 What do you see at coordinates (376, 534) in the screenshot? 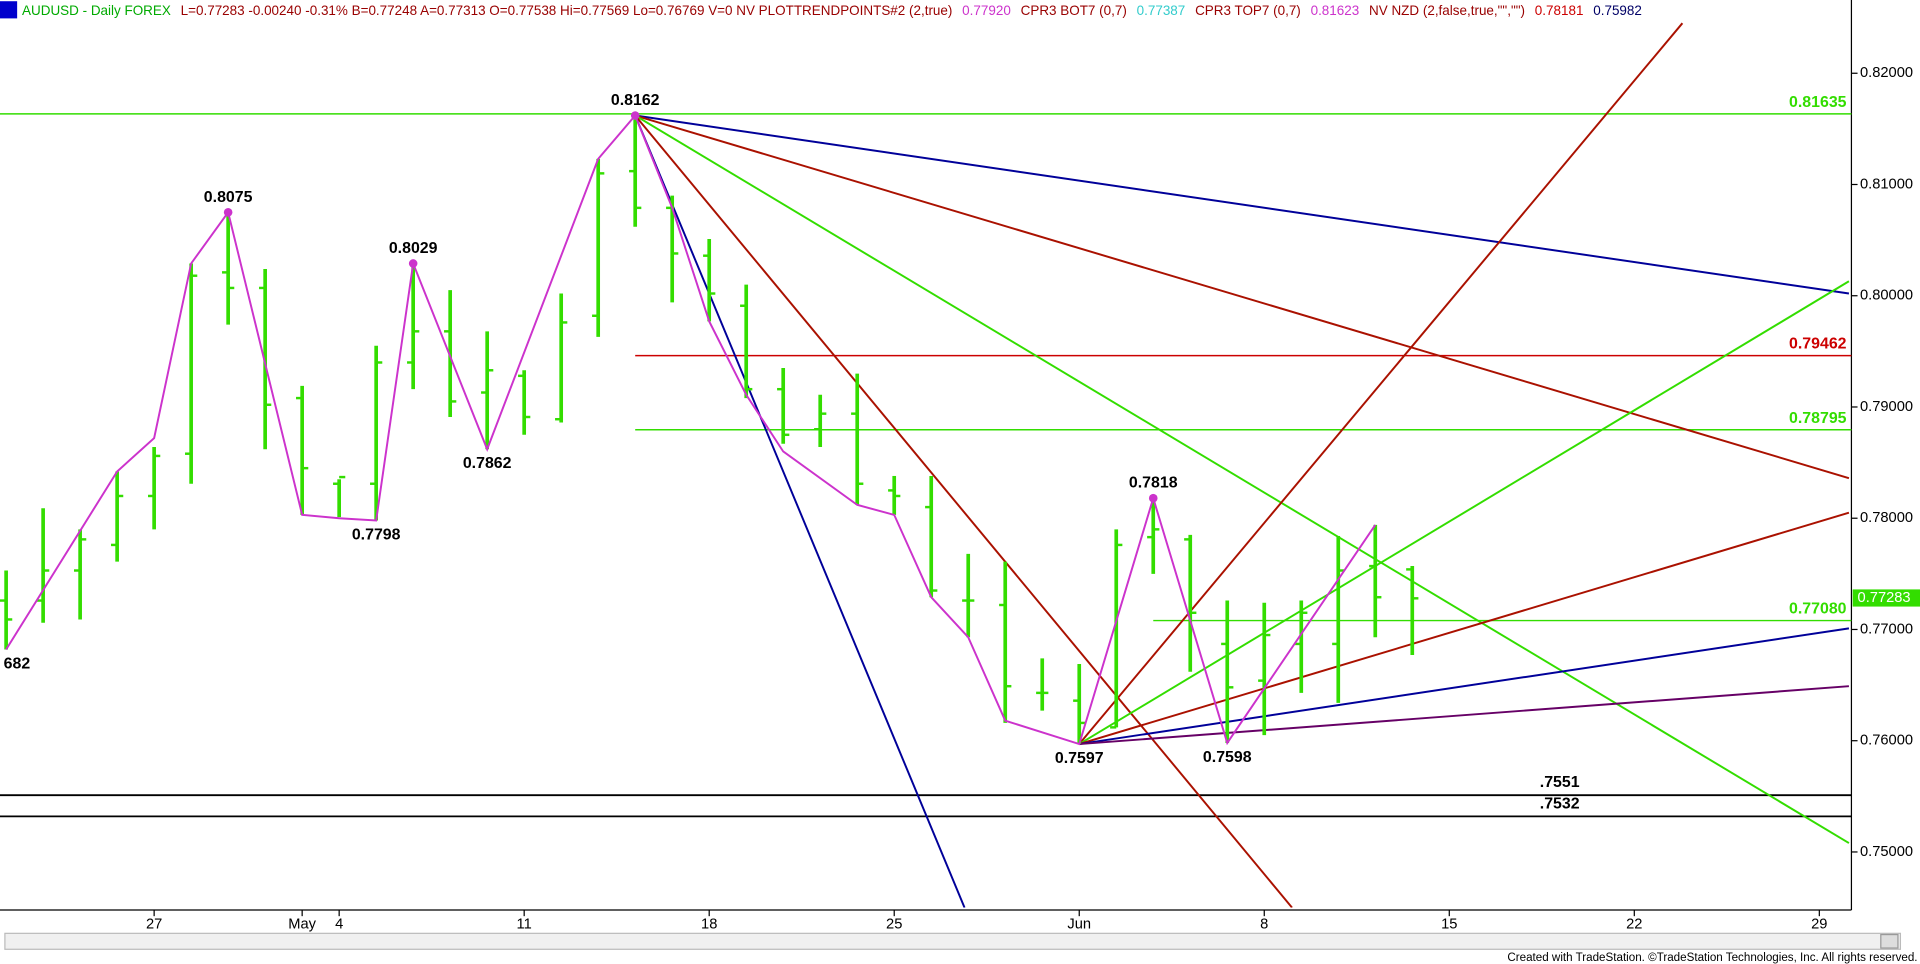
I see `swing-label: 0.7798` at bounding box center [376, 534].